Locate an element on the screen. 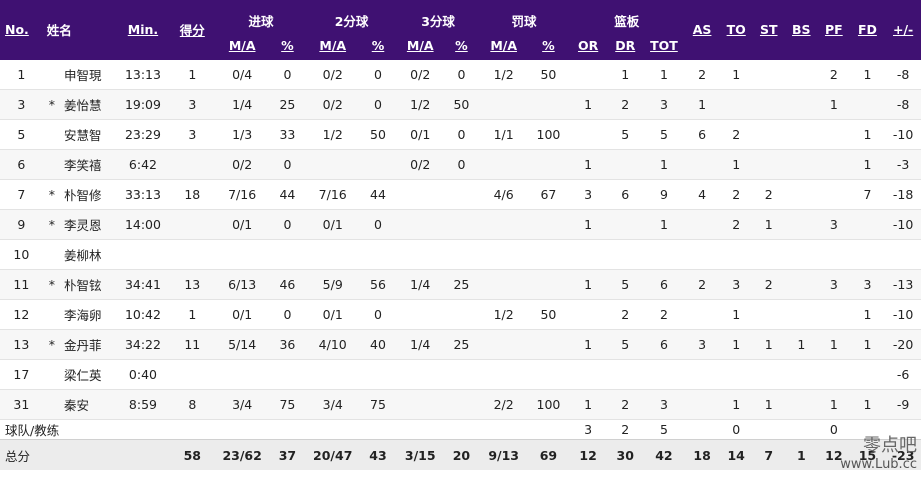  player-name: 李海卵 is located at coordinates (89, 314).